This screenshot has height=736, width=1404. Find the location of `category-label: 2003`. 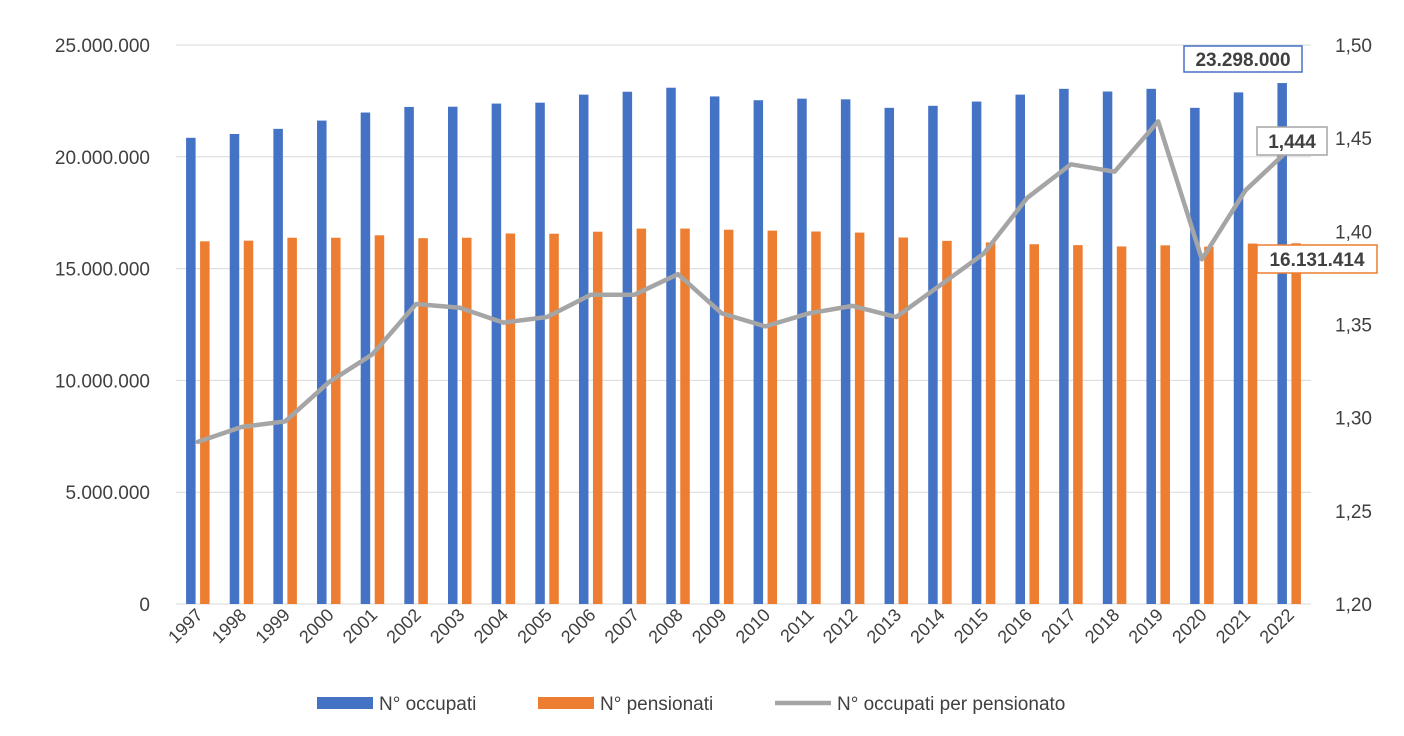

category-label: 2003 is located at coordinates (447, 626).